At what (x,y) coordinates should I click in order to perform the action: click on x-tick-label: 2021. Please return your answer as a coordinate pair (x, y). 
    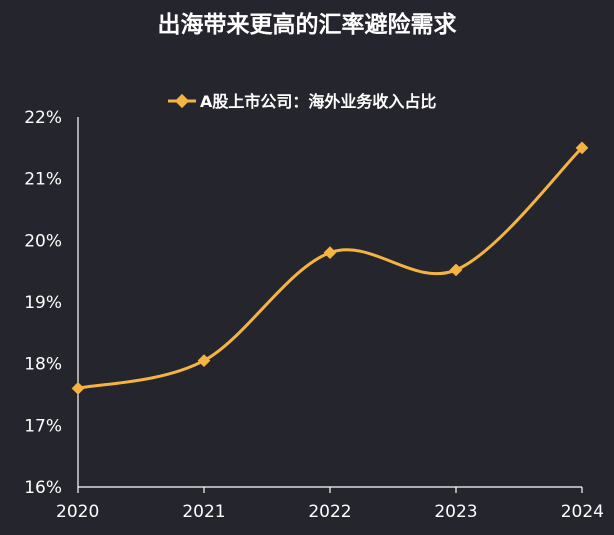
    Looking at the image, I should click on (203, 512).